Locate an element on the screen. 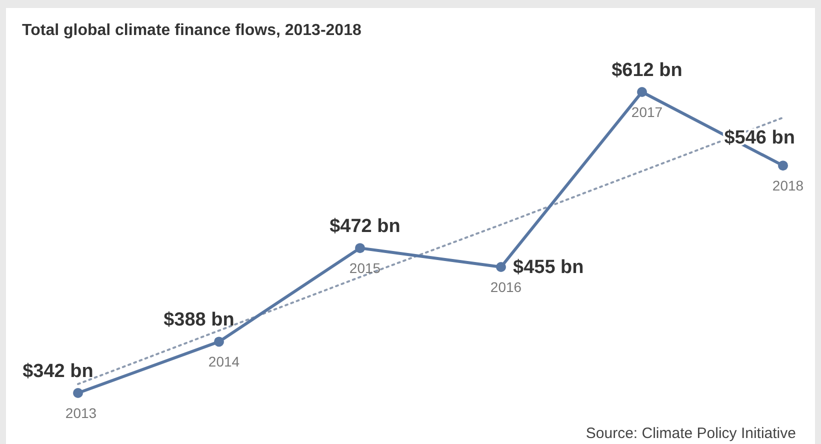 This screenshot has height=444, width=821. data-label: $342 bn is located at coordinates (58, 371).